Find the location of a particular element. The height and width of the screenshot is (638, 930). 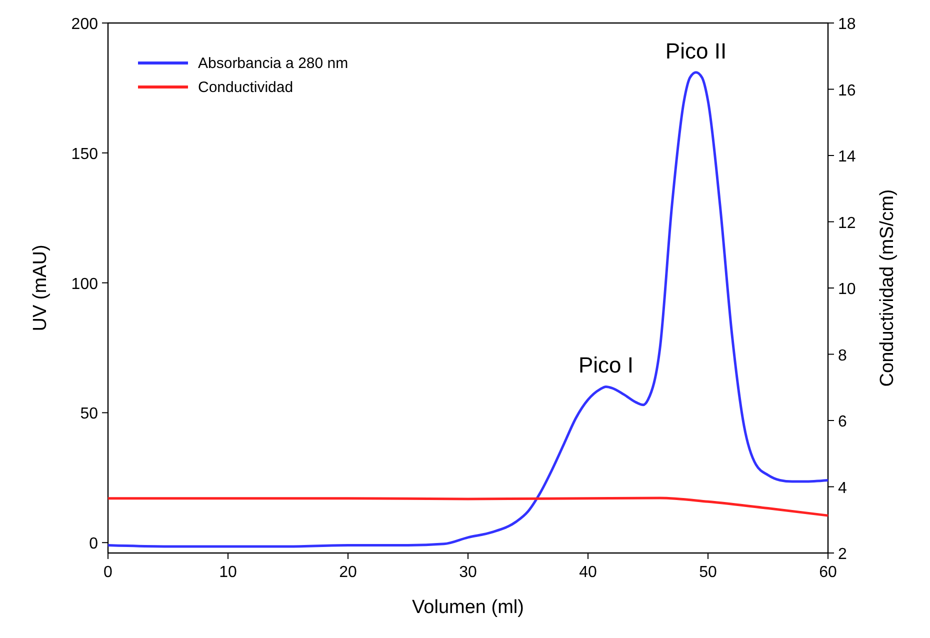

y-tick-label: 0 is located at coordinates (93, 544).